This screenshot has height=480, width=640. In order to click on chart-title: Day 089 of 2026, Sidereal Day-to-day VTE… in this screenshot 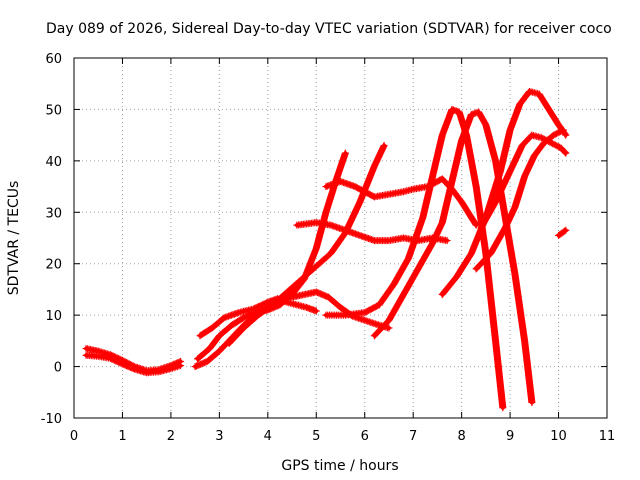, I will do `click(329, 29)`.